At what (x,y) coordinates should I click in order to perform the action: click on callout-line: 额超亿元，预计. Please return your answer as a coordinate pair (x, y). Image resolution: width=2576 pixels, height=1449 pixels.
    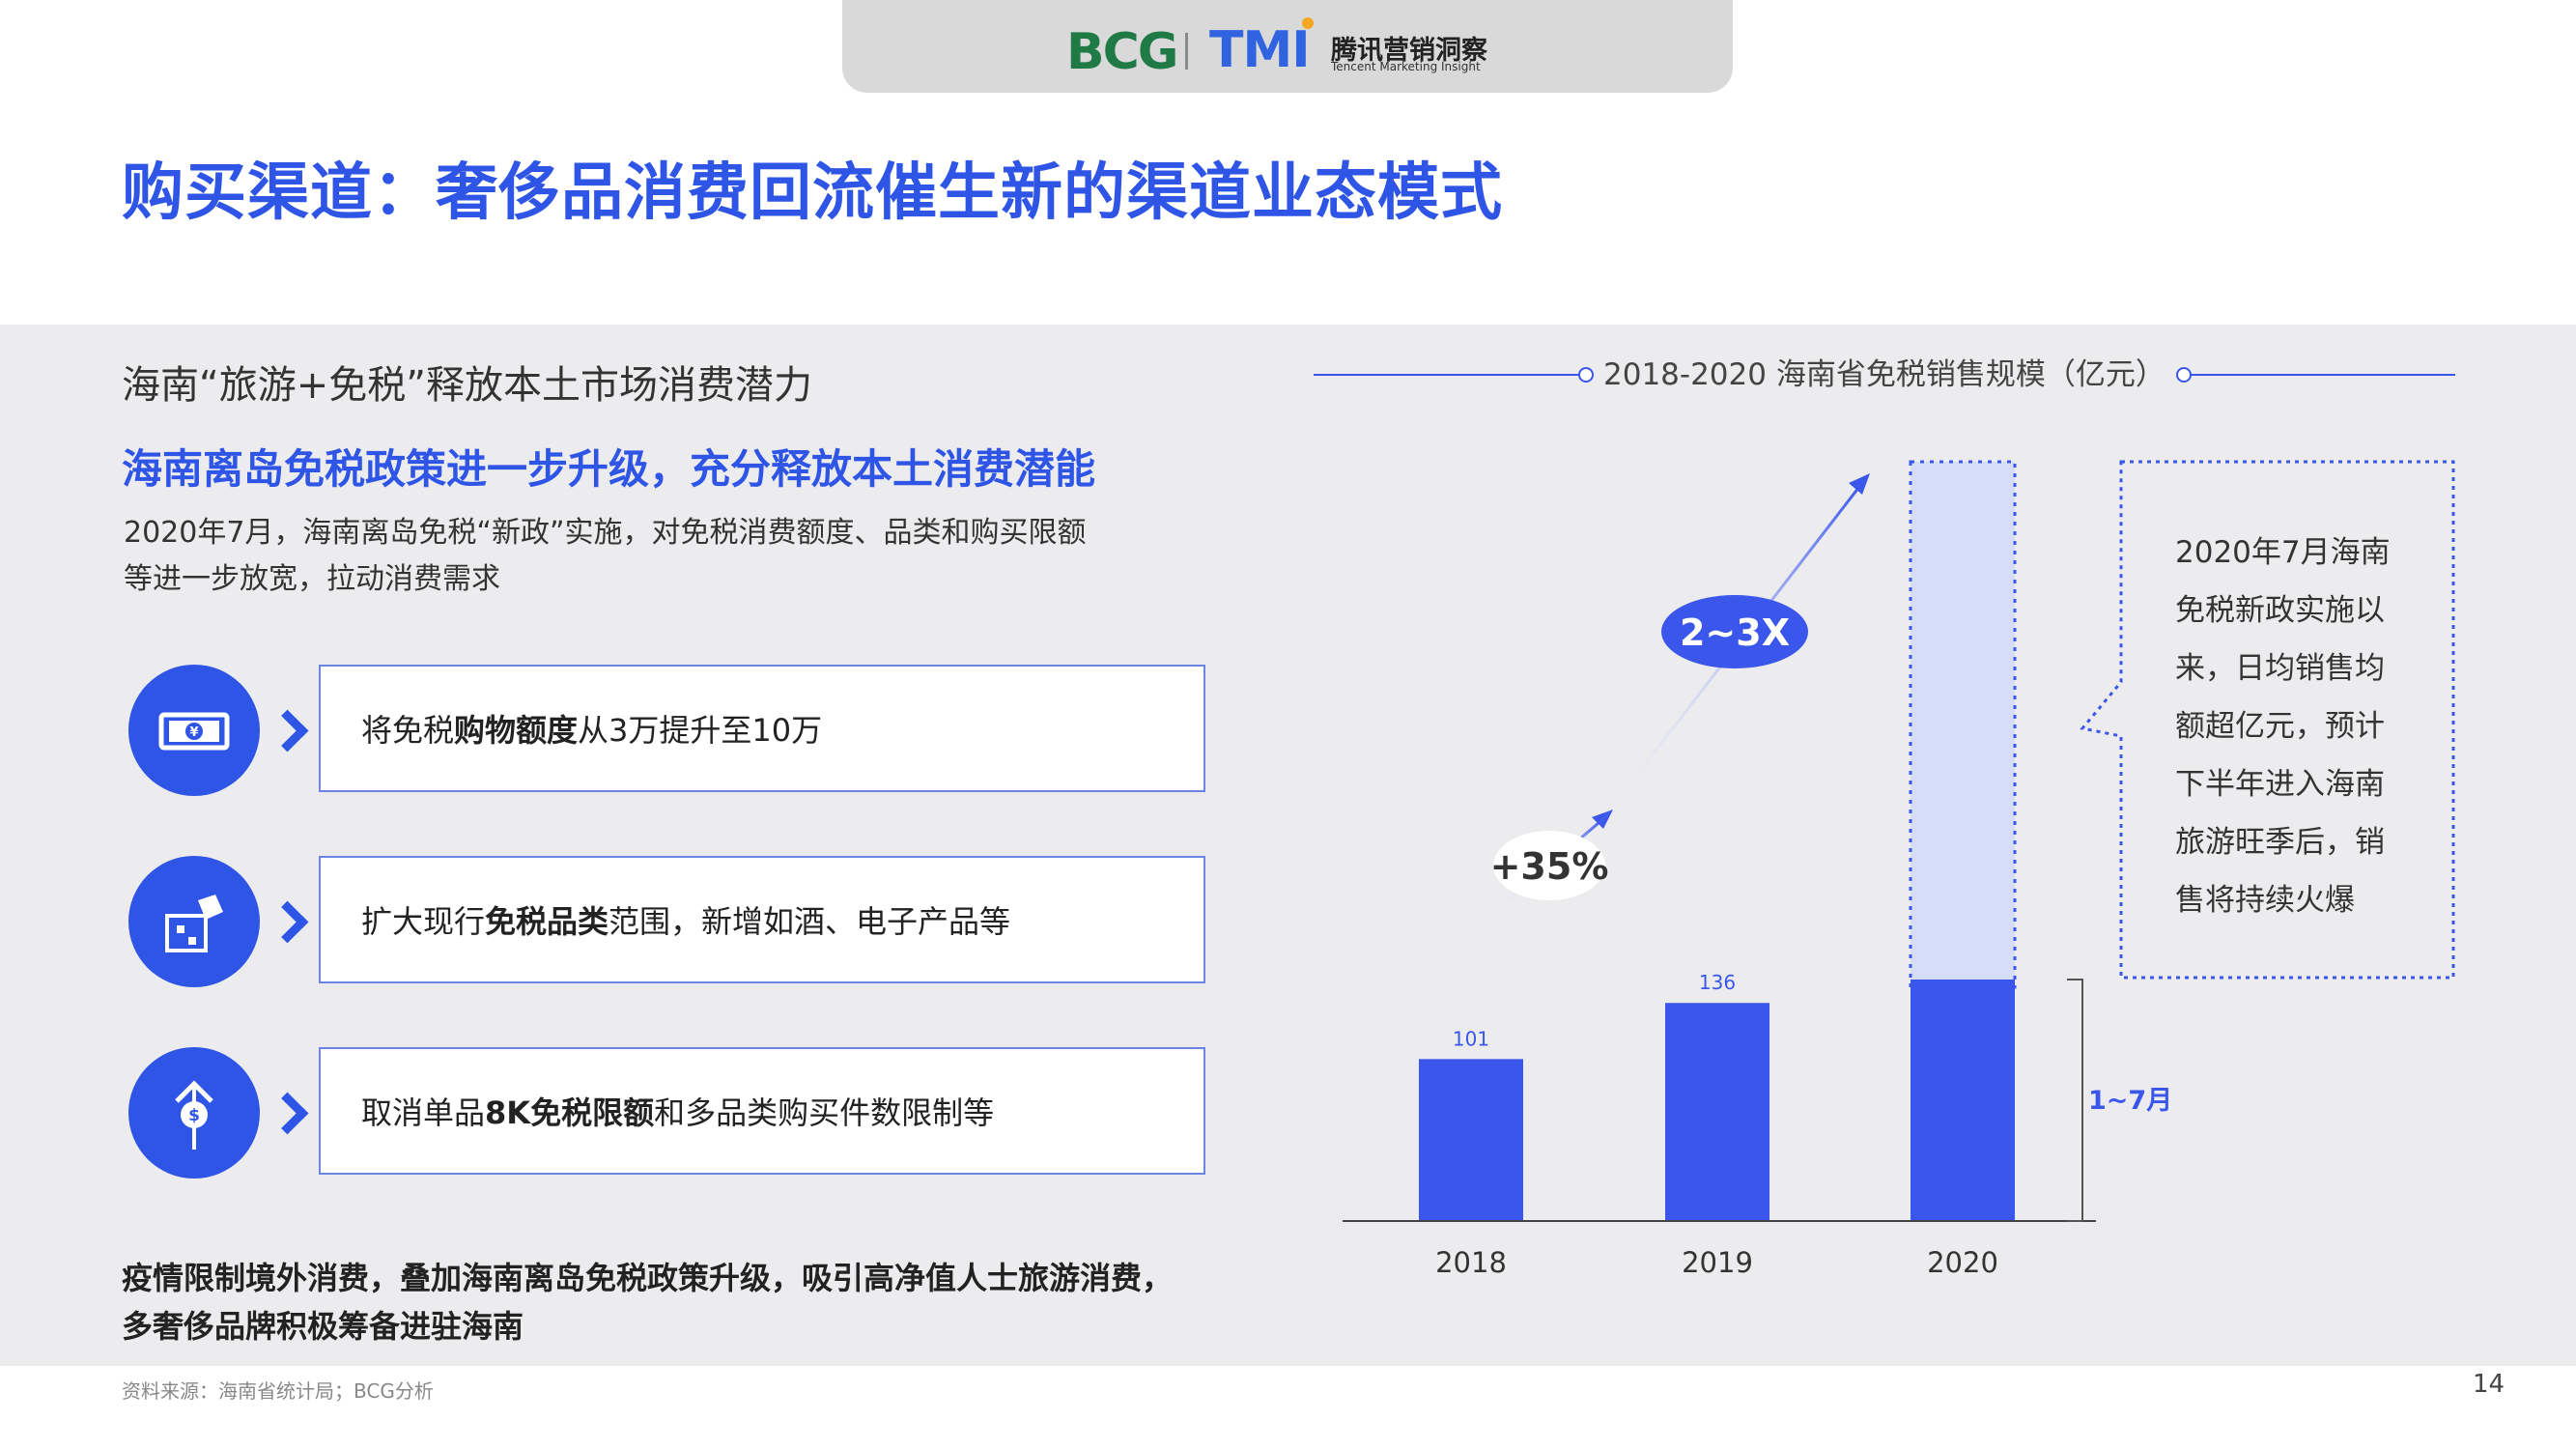
    Looking at the image, I should click on (2280, 726).